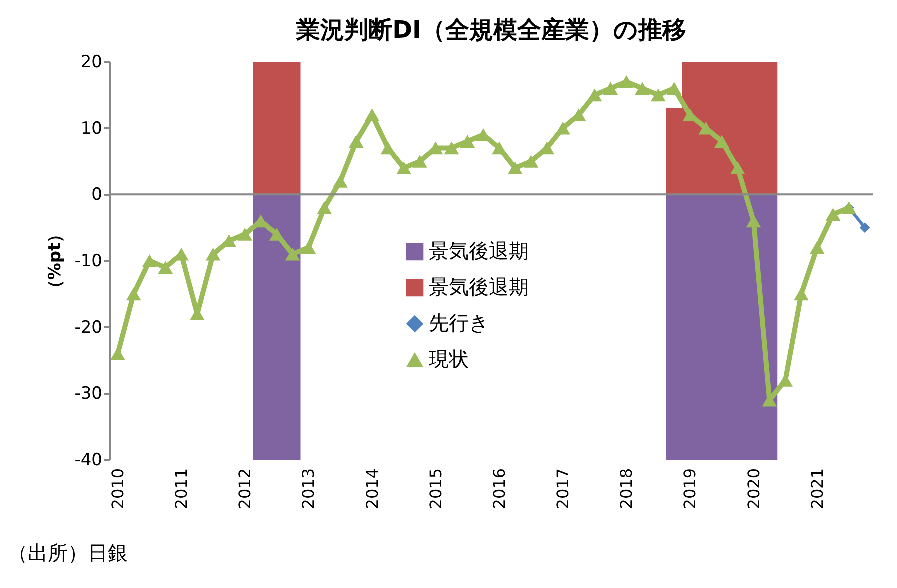 This screenshot has width=897, height=588. I want to click on y-tick-label: -30, so click(88, 394).